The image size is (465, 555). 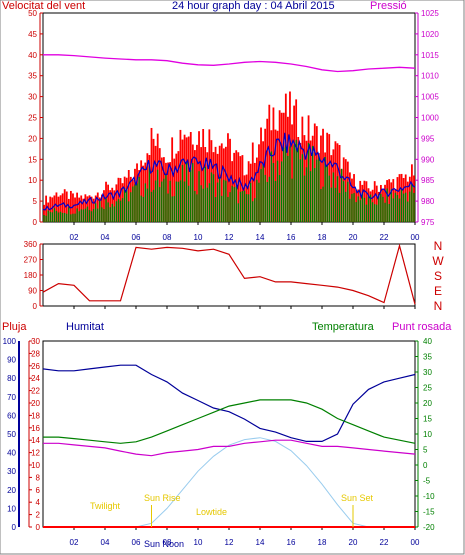 I want to click on twilight-am-annotation: Twilight, so click(x=105, y=506).